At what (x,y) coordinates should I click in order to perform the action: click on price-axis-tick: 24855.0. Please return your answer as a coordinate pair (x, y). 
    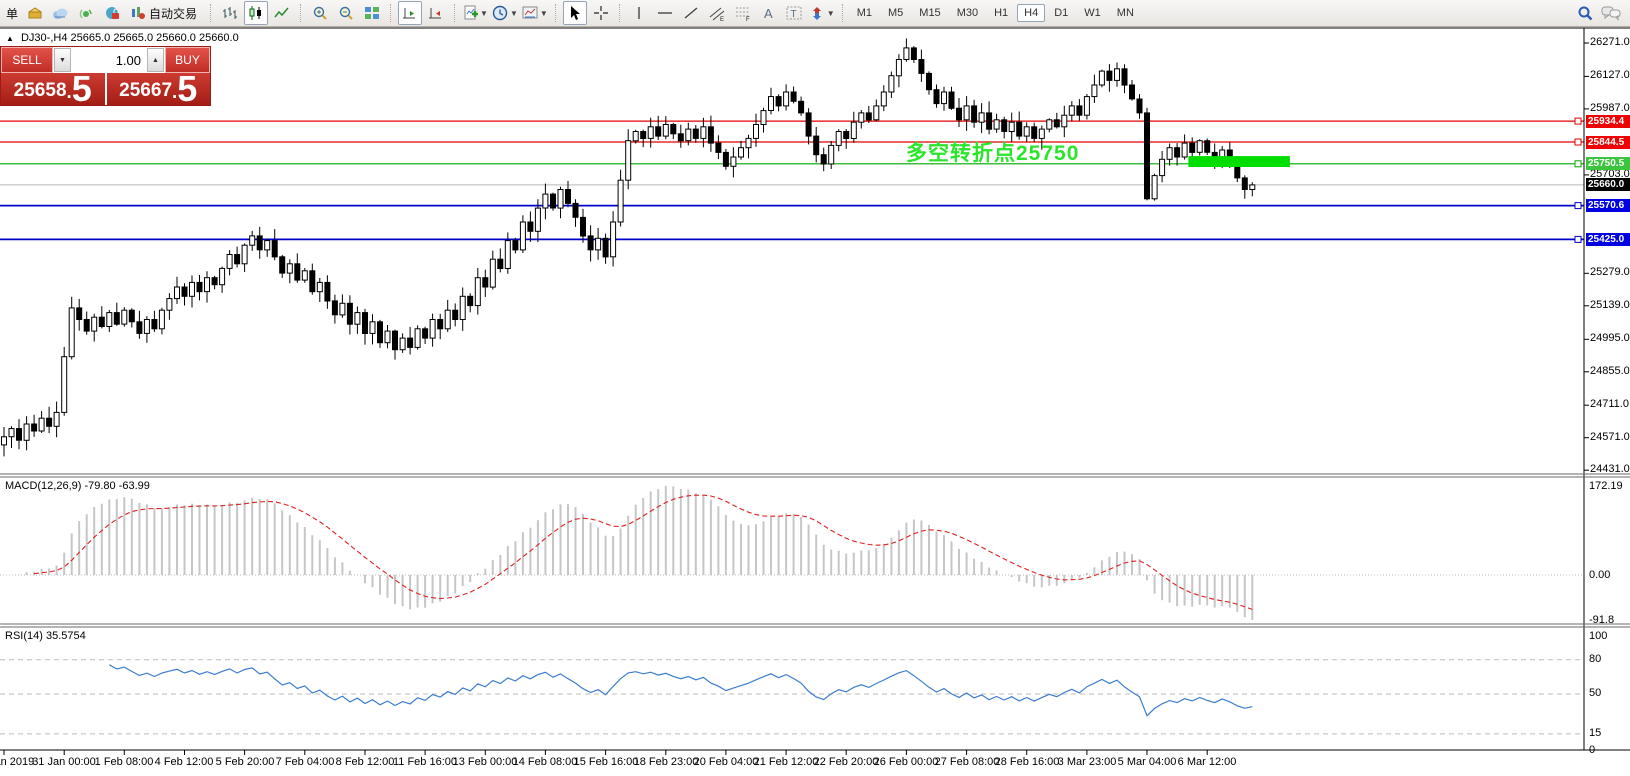
    Looking at the image, I should click on (1610, 371).